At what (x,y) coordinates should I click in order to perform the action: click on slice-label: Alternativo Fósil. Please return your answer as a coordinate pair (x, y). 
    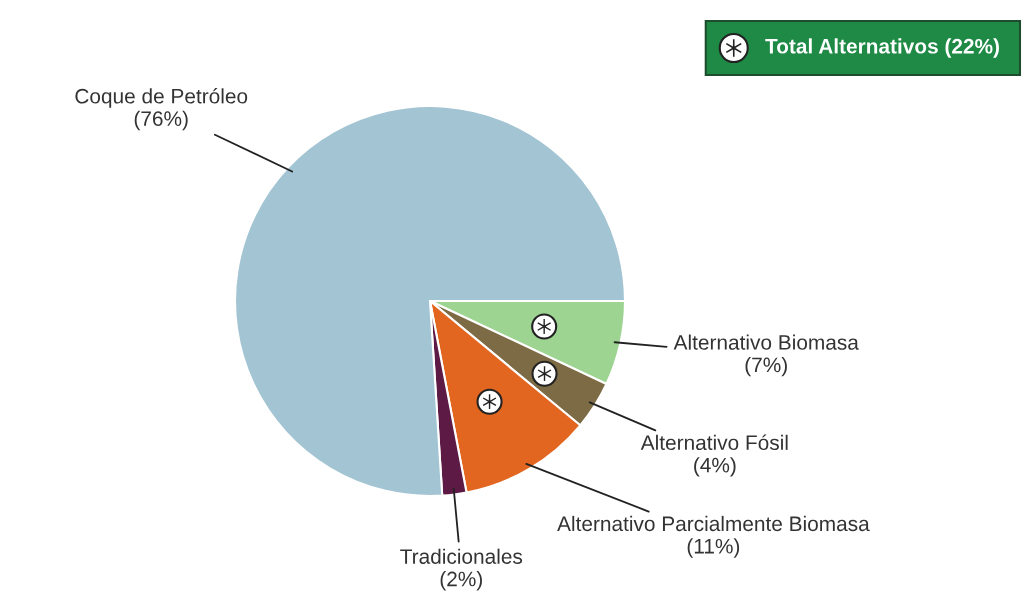
    Looking at the image, I should click on (714, 442).